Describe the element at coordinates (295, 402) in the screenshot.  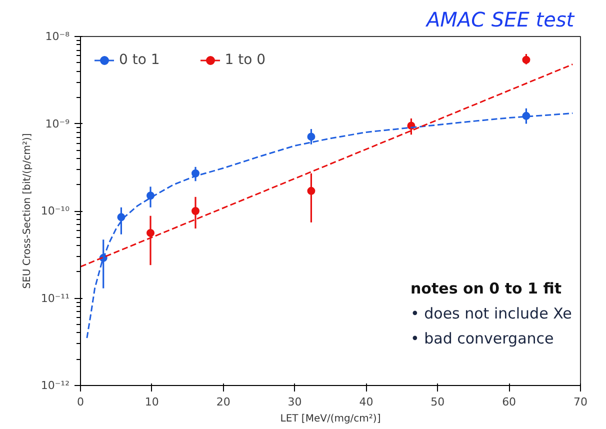
I see `x-tick-label: 30` at that location.